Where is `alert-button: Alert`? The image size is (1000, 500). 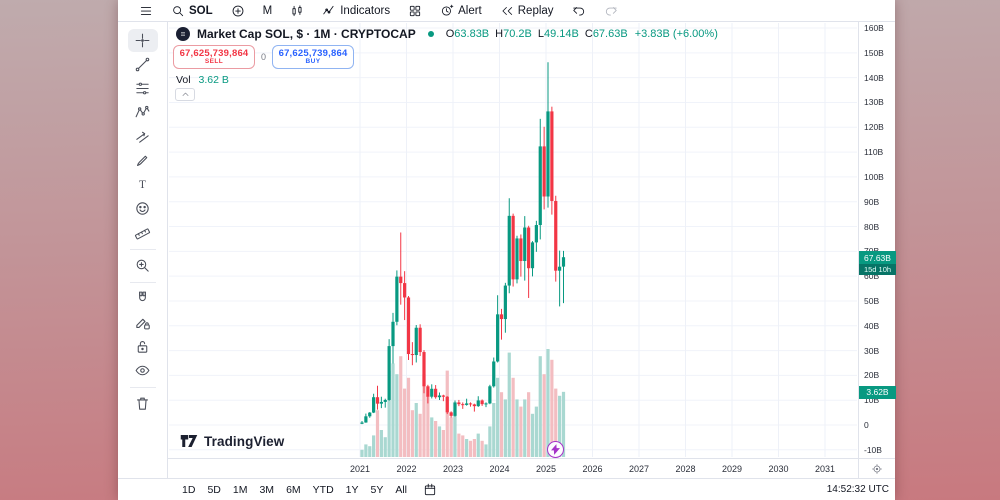
alert-button: Alert is located at coordinates (461, 11).